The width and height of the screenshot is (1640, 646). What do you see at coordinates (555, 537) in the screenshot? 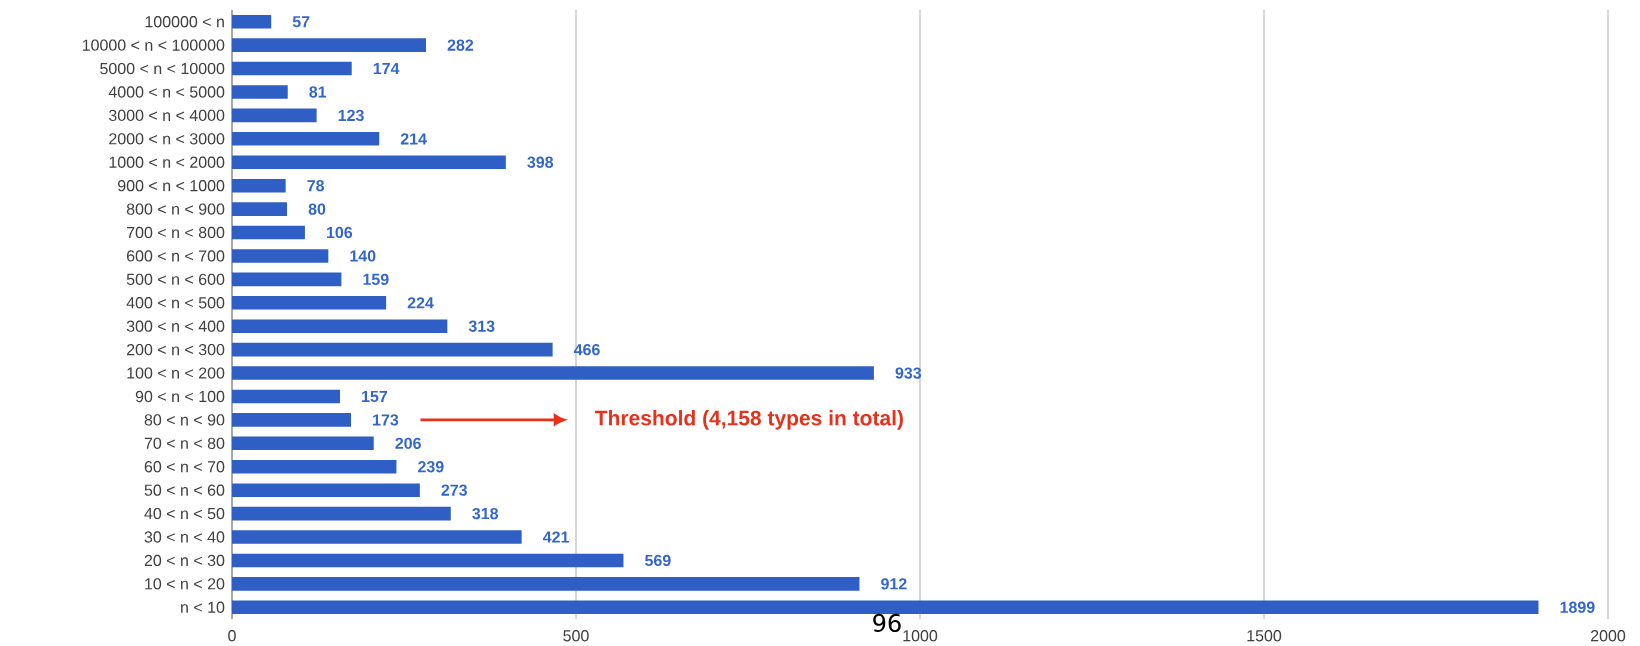
I see `data-label: 421` at bounding box center [555, 537].